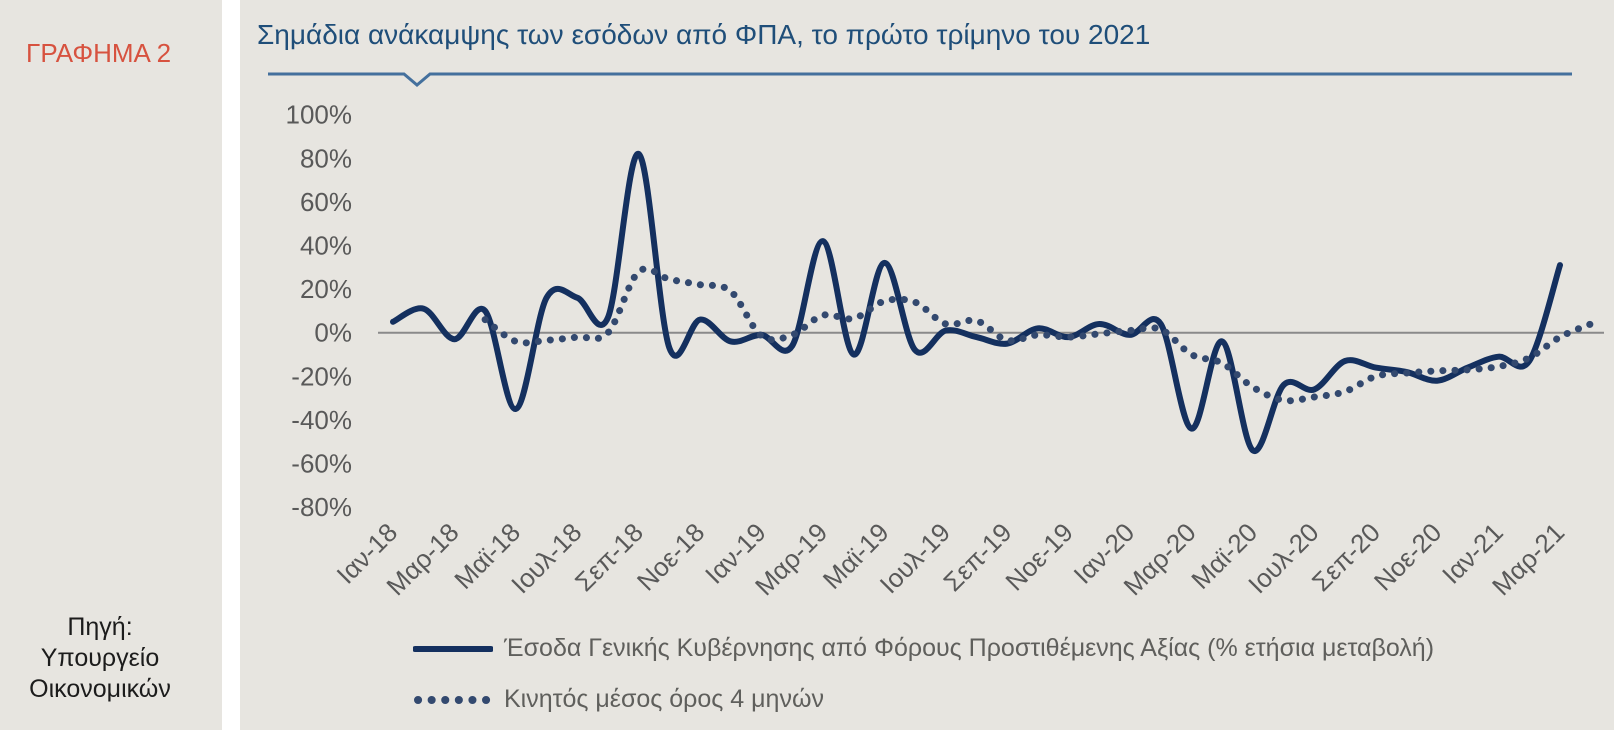 This screenshot has width=1614, height=739. I want to click on sidebar-panel, so click(111, 365).